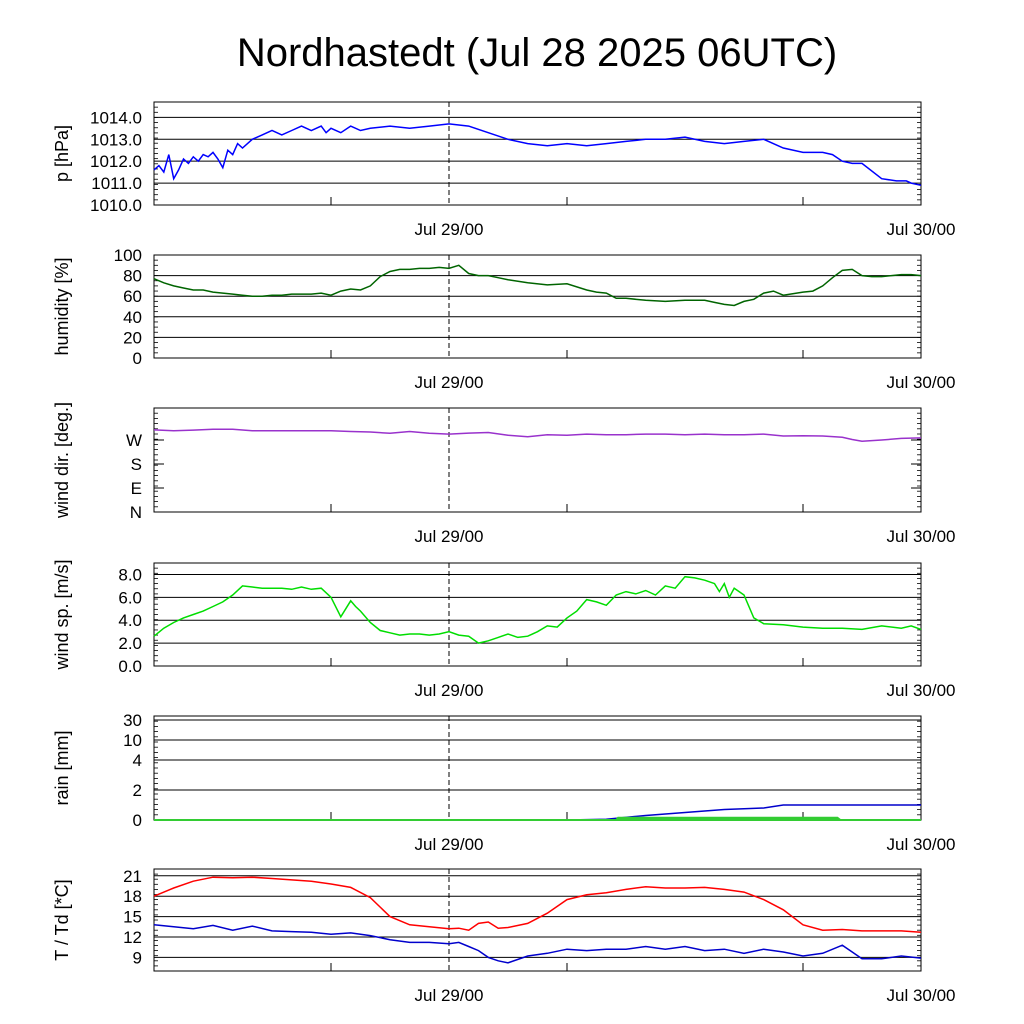 This screenshot has width=1024, height=1024. What do you see at coordinates (116, 205) in the screenshot?
I see `pressure-ytick-label: 1010.0` at bounding box center [116, 205].